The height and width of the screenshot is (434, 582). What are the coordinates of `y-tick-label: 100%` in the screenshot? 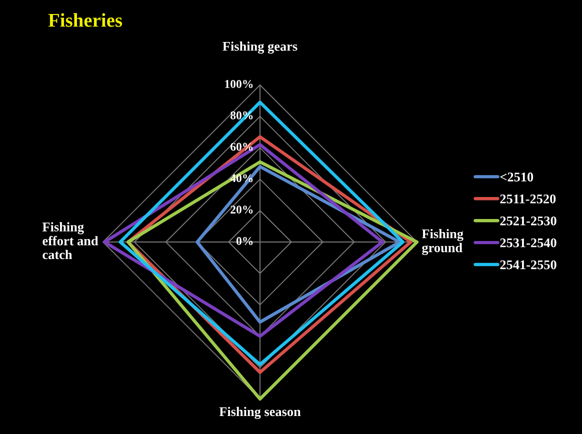 It's located at (239, 84).